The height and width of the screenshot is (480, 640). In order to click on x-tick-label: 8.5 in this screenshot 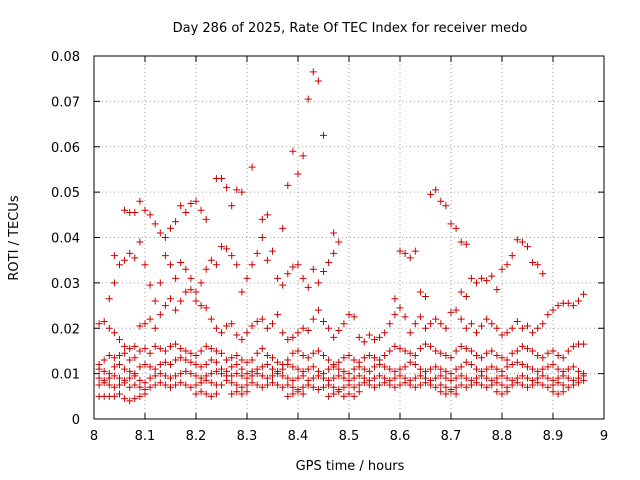, I will do `click(349, 436)`.